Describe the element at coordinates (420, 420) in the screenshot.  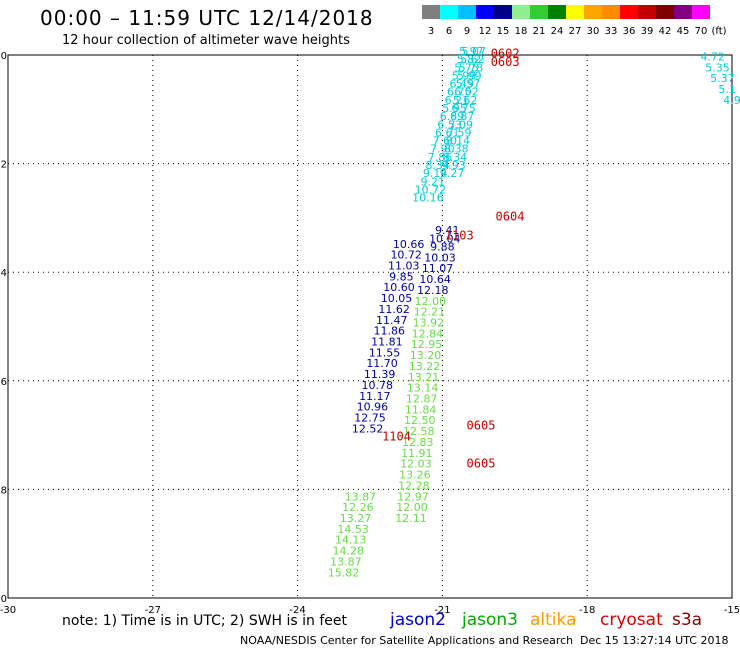
I see `wave-height-label: 12.50` at that location.